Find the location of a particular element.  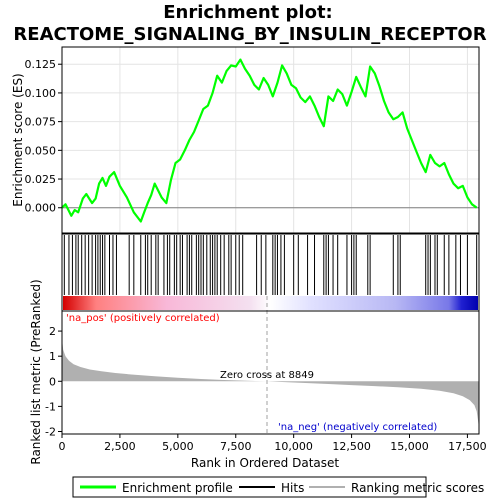

zero-cross-label: Zero cross at 8849 is located at coordinates (267, 375).